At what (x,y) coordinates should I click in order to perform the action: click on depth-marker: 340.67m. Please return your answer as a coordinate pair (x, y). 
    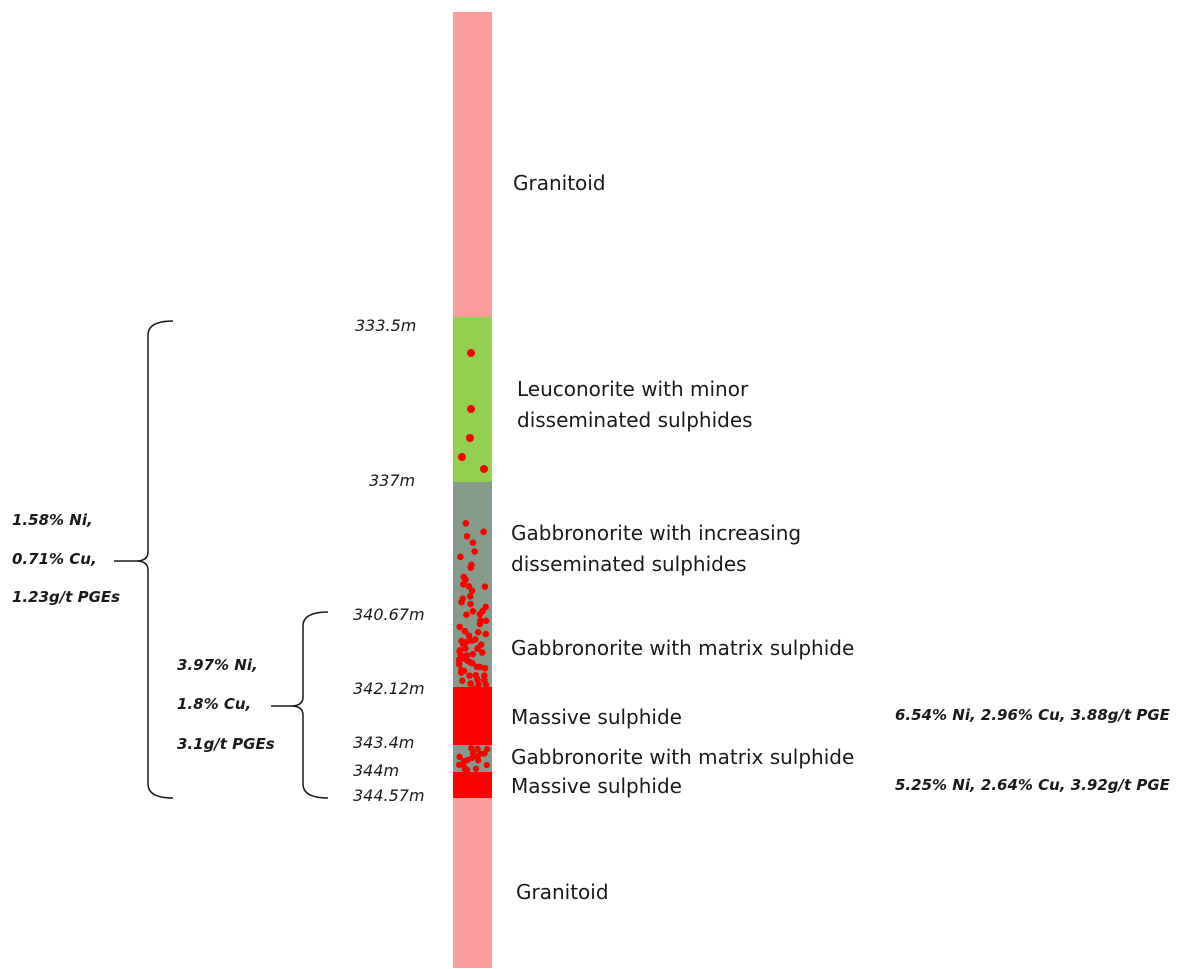
    Looking at the image, I should click on (389, 614).